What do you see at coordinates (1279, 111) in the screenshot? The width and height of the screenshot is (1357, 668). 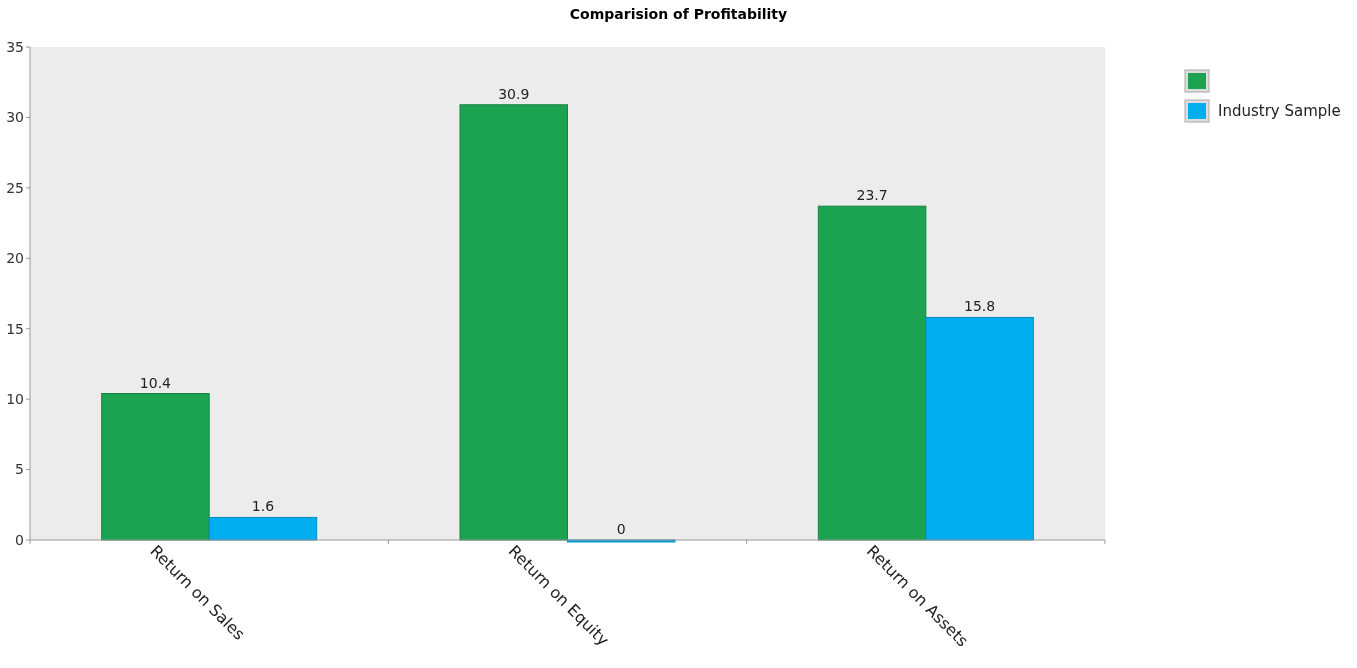 I see `legend-label: Industry Sample` at bounding box center [1279, 111].